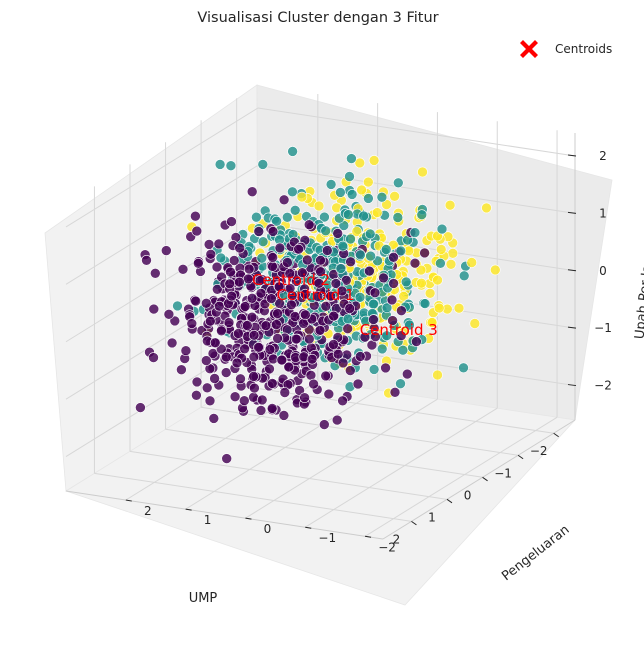  I want to click on x-tick-label: 2, so click(397, 539).